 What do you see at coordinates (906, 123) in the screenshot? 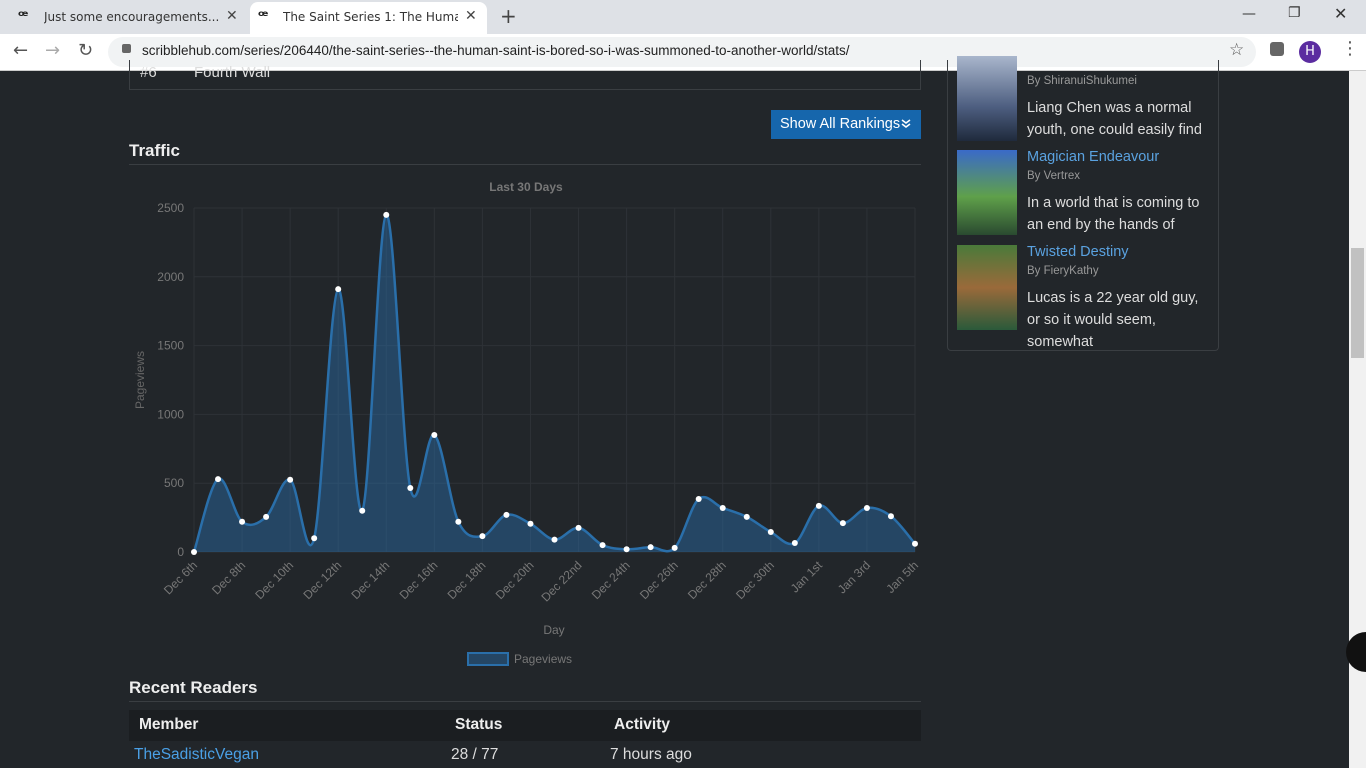
I see `chevron-icon` at bounding box center [906, 123].